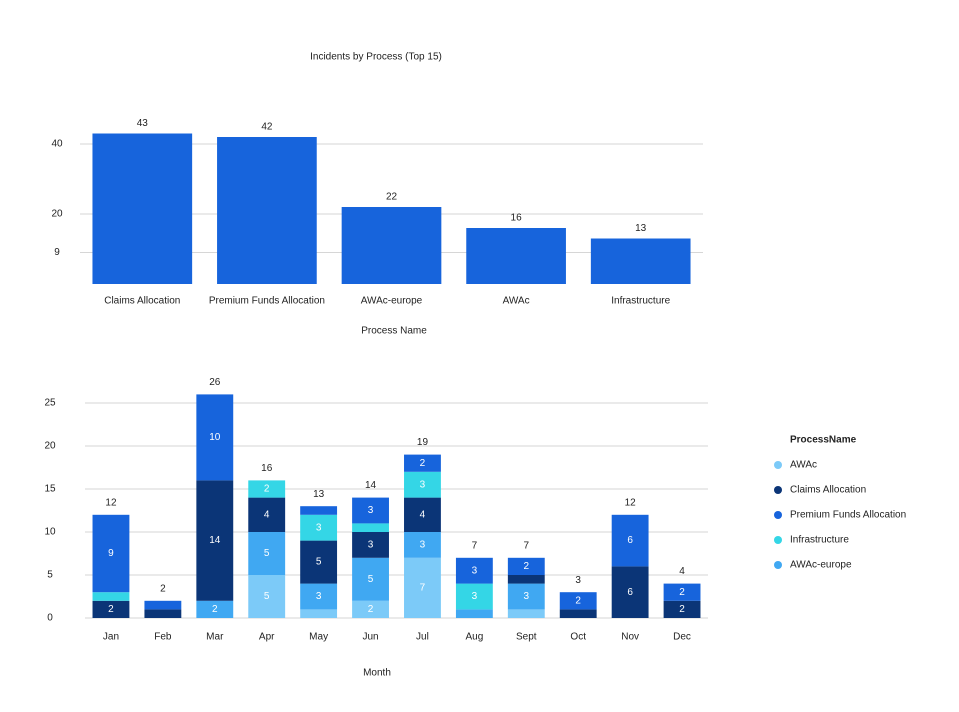  Describe the element at coordinates (370, 637) in the screenshot. I see `x-tick-label: Jun` at that location.